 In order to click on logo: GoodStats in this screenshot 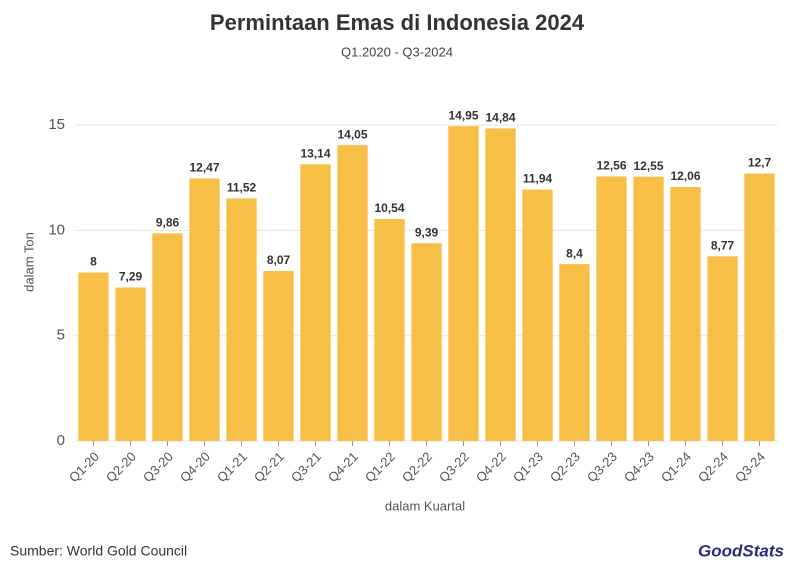, I will do `click(741, 550)`.